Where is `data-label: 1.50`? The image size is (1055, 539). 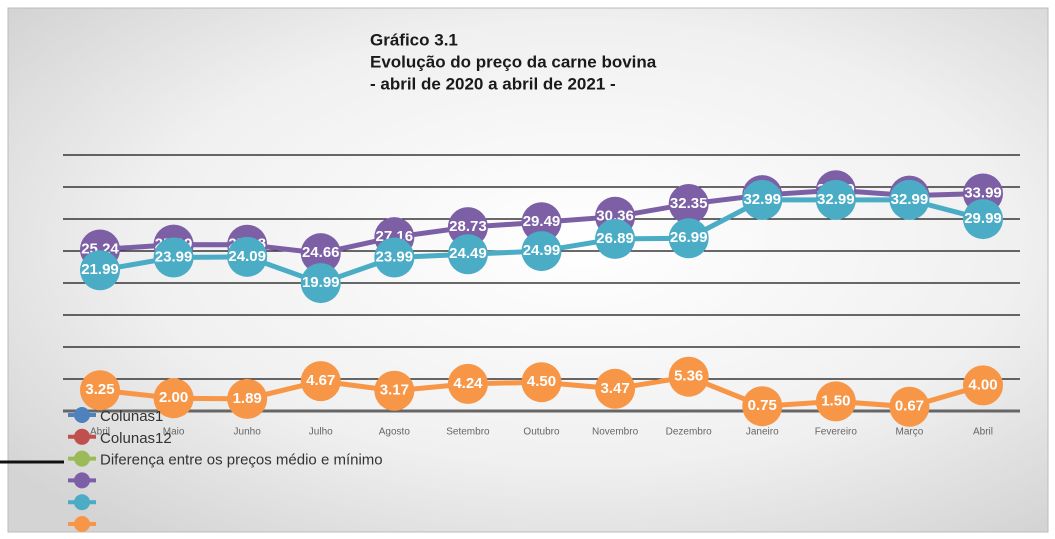 data-label: 1.50 is located at coordinates (835, 400).